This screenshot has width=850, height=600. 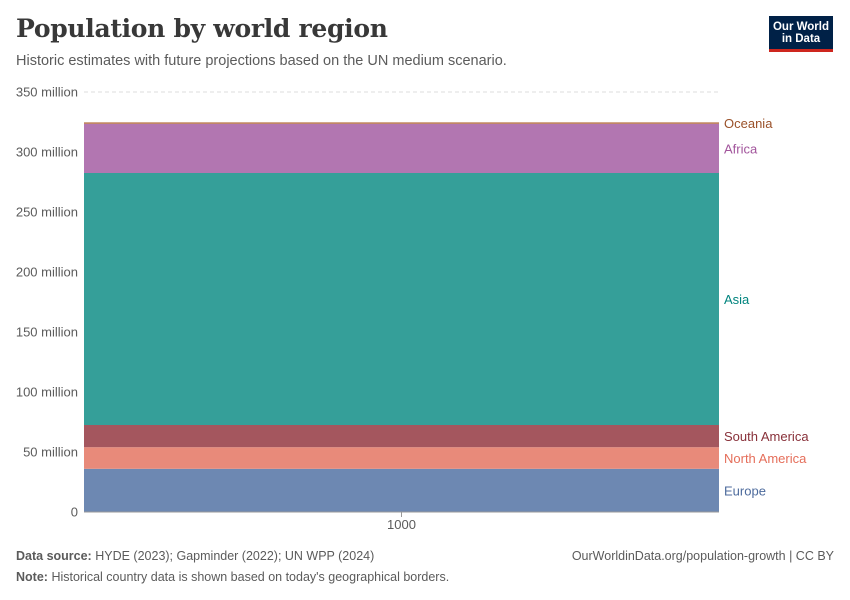 What do you see at coordinates (748, 123) in the screenshot?
I see `series-label-oceania: Oceania` at bounding box center [748, 123].